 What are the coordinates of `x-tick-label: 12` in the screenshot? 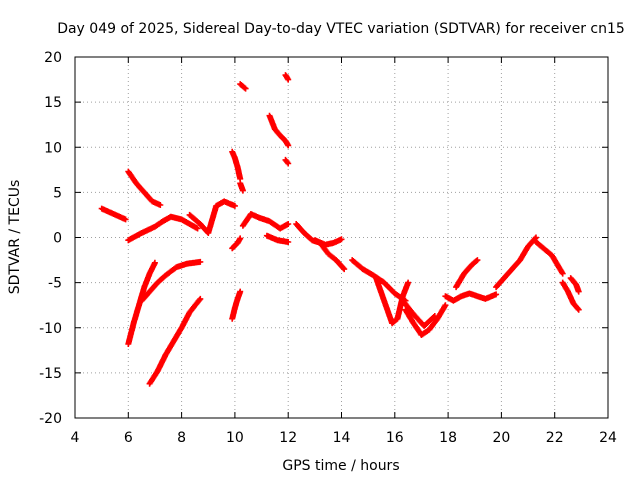 It's located at (288, 438).